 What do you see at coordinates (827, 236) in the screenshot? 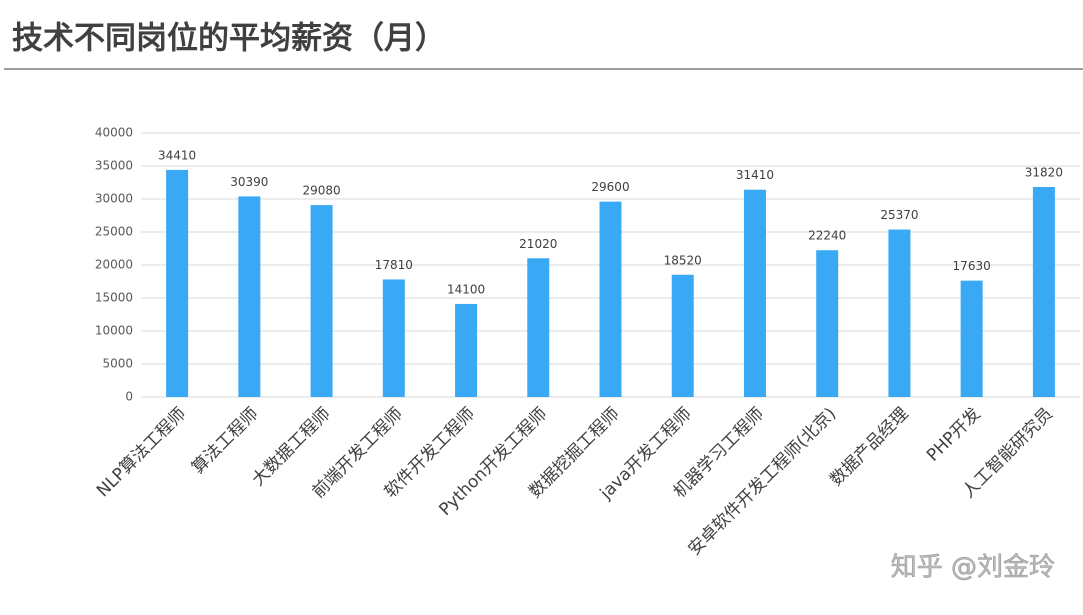
I see `data-label: 22240` at bounding box center [827, 236].